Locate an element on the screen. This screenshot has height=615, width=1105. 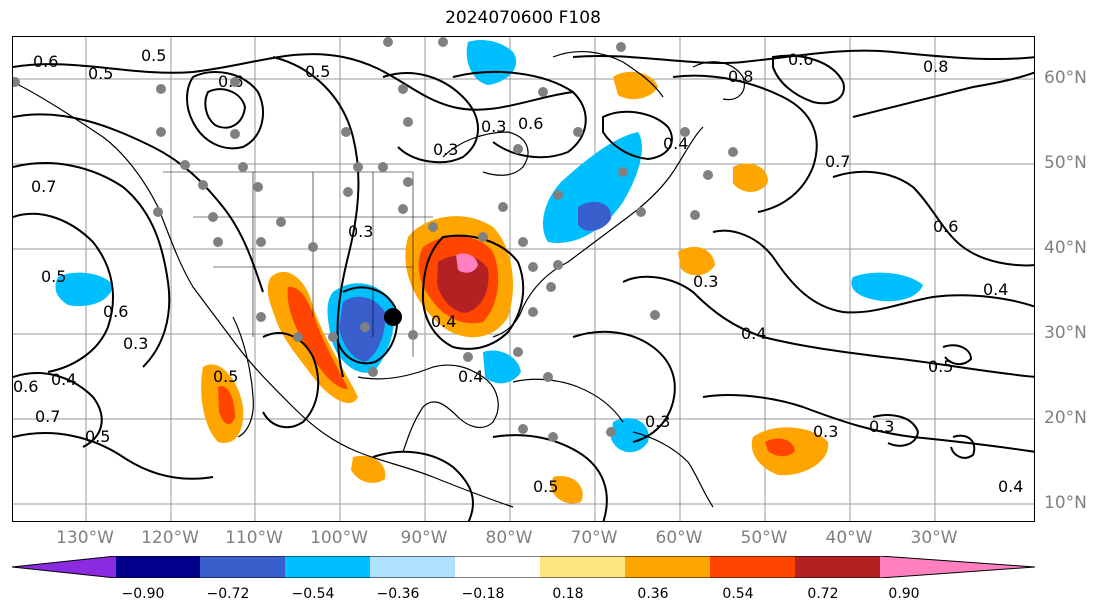
negative-anomaly-northeast is located at coordinates (592, 187).